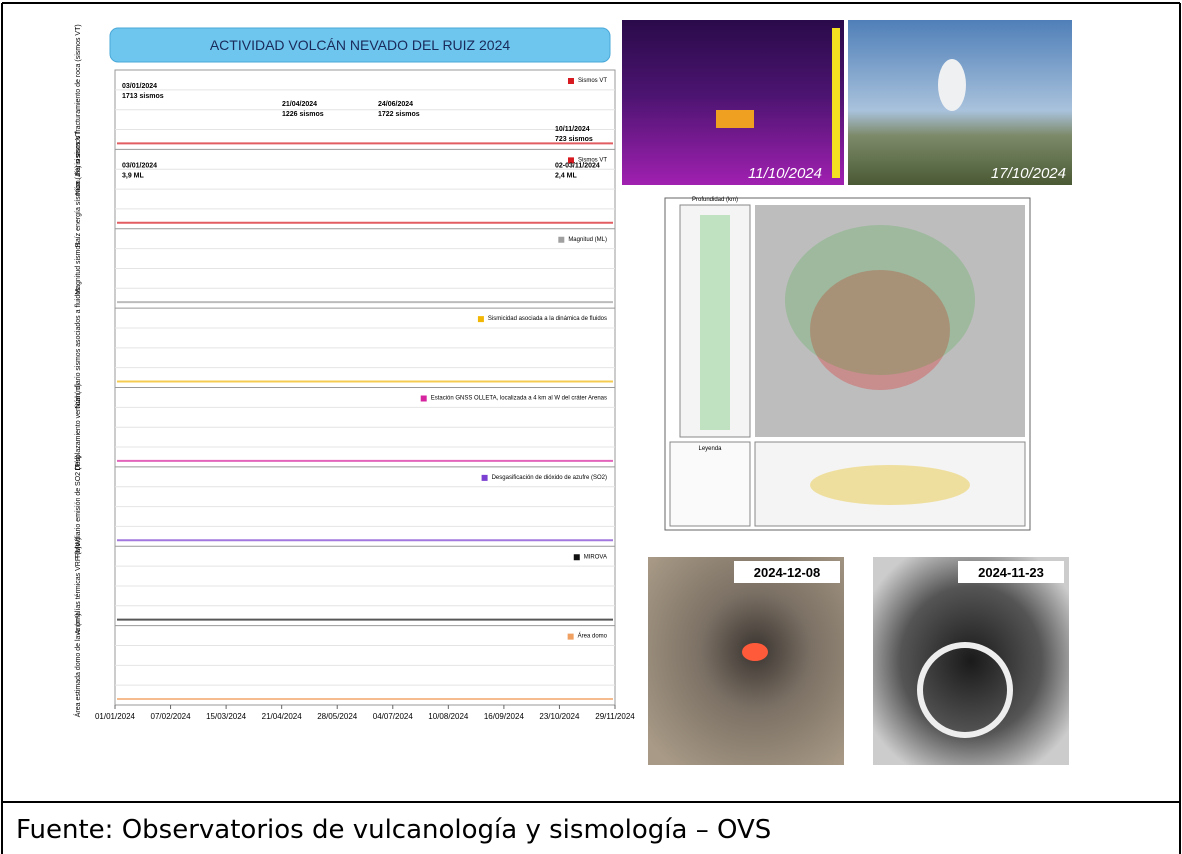 This screenshot has width=1182, height=854. What do you see at coordinates (395, 104) in the screenshot?
I see `annotation: 24/06/2024` at bounding box center [395, 104].